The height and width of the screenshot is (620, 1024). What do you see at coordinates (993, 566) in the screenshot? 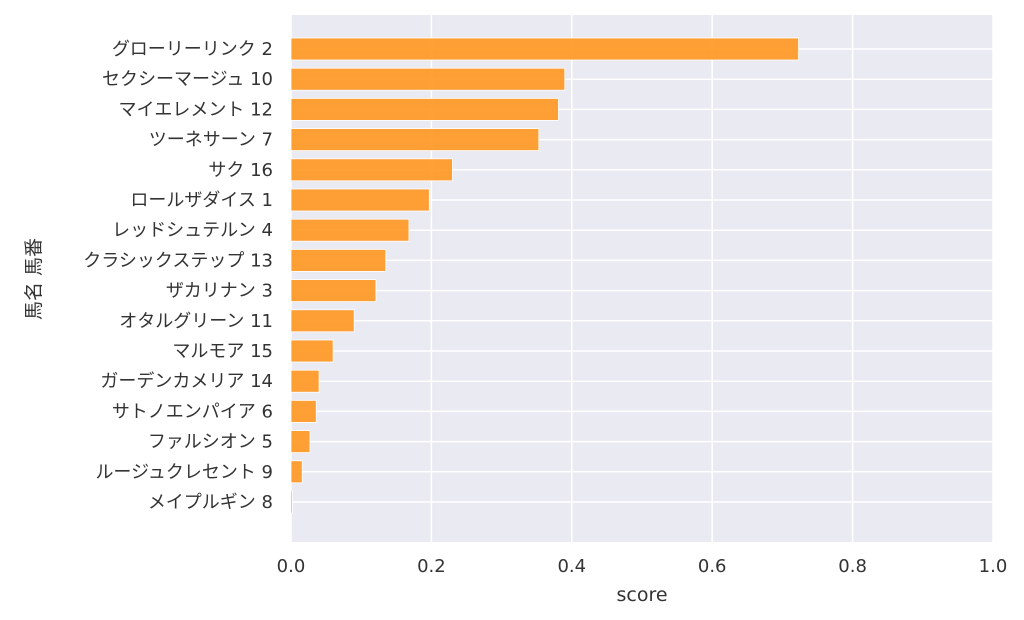
I see `x-tick-label: 1.0` at bounding box center [993, 566].